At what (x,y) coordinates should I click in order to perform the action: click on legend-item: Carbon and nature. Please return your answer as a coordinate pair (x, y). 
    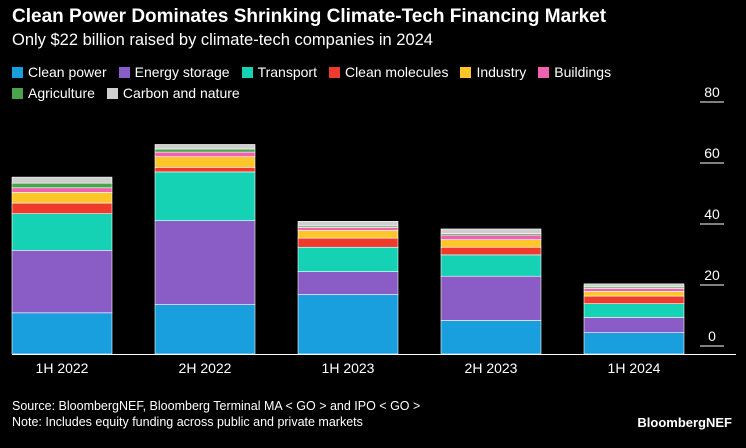
    Looking at the image, I should click on (173, 93).